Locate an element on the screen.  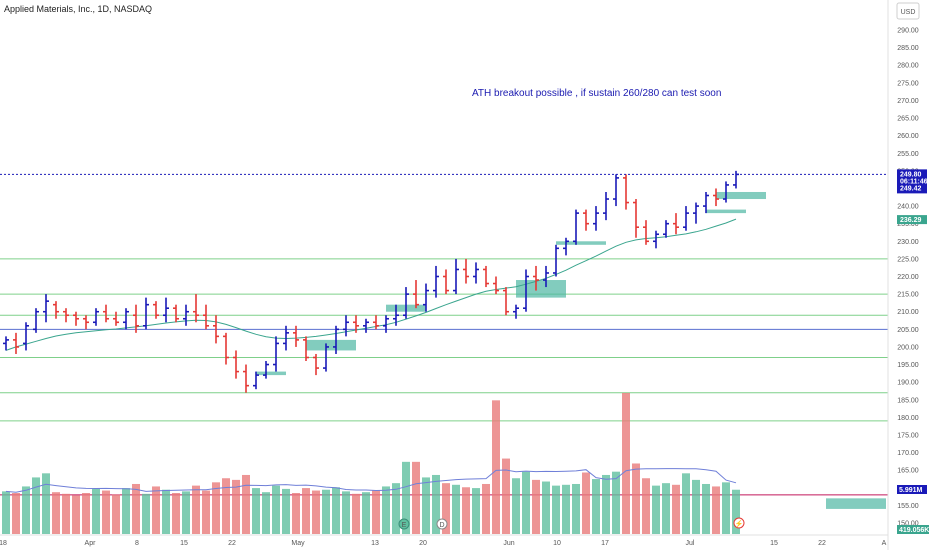
earnings-marker-icon is located at coordinates (404, 524).